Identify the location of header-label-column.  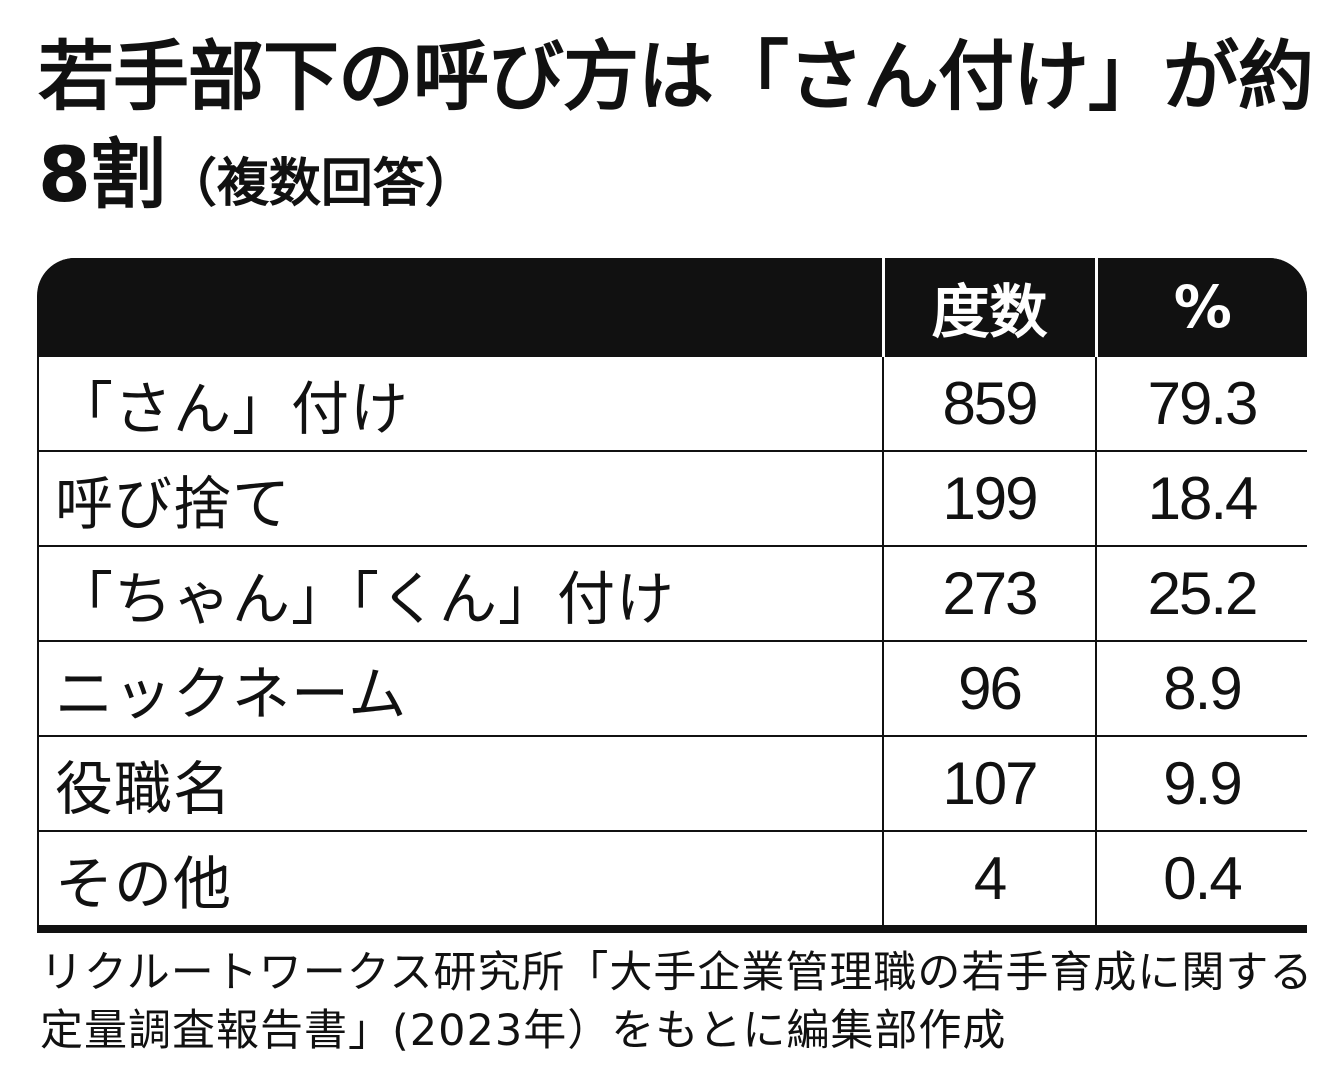
(460, 307).